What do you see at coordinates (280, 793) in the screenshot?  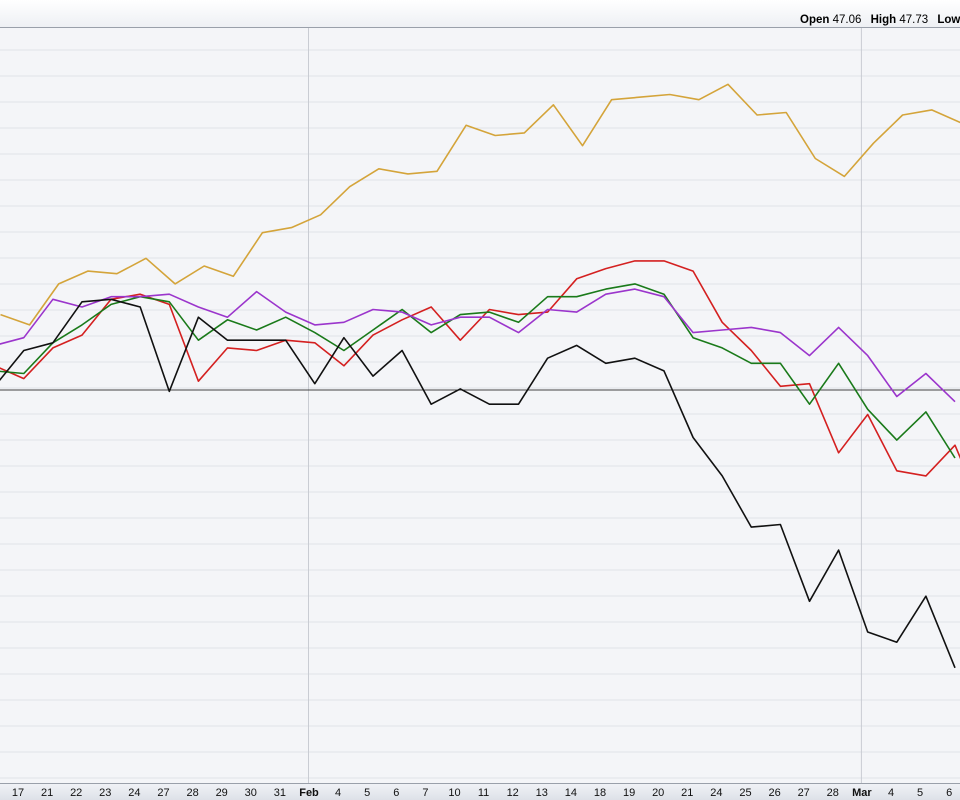 I see `x-tick-label: 31` at bounding box center [280, 793].